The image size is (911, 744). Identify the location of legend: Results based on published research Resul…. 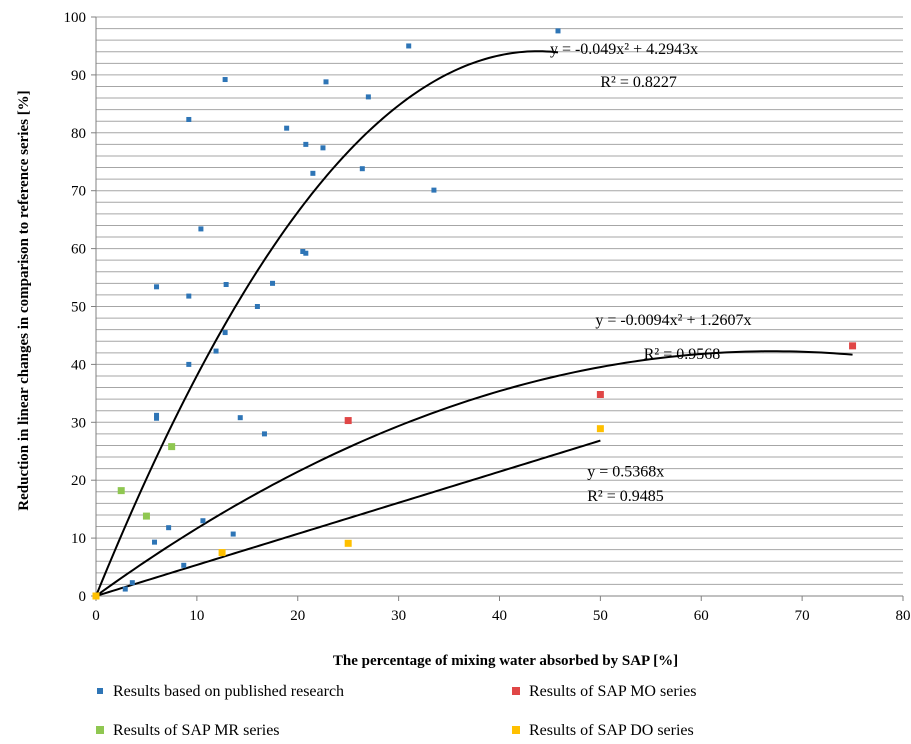
(396, 711).